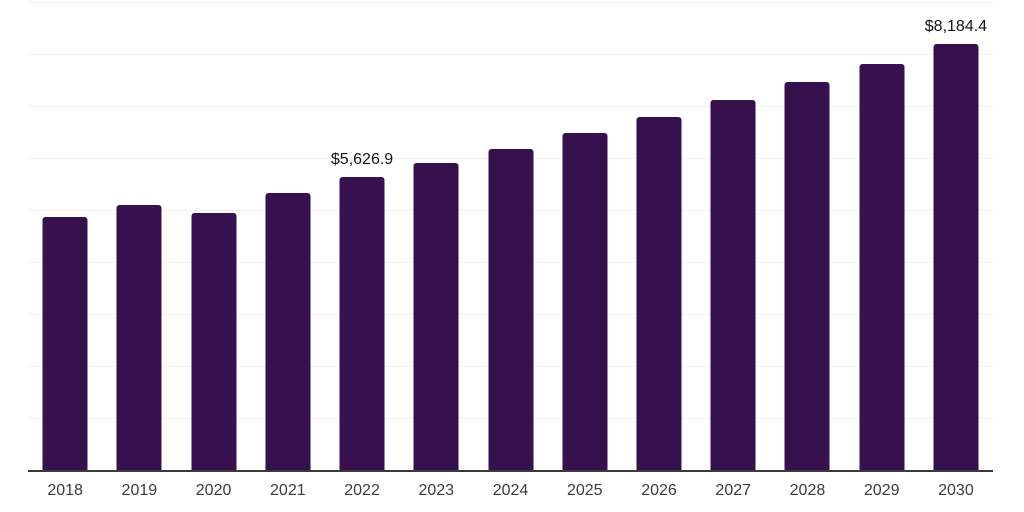  I want to click on x-tick-label-2024: 2024, so click(510, 490).